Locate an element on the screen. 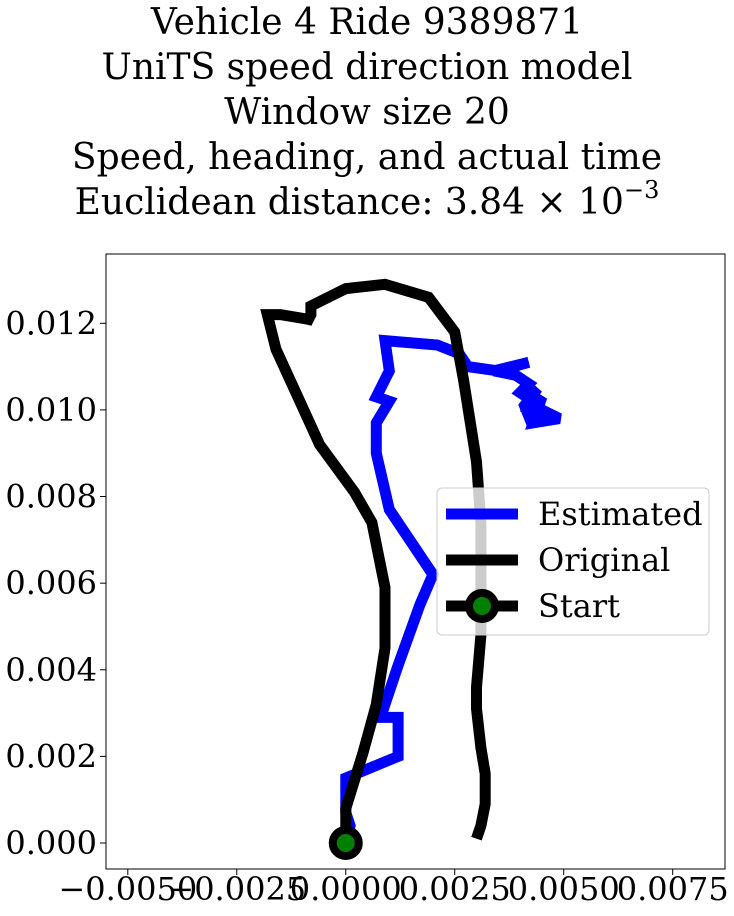 This screenshot has height=916, width=734. title-line-5-text: Euclidean distance: 3.84 × 10 is located at coordinates (349, 202).